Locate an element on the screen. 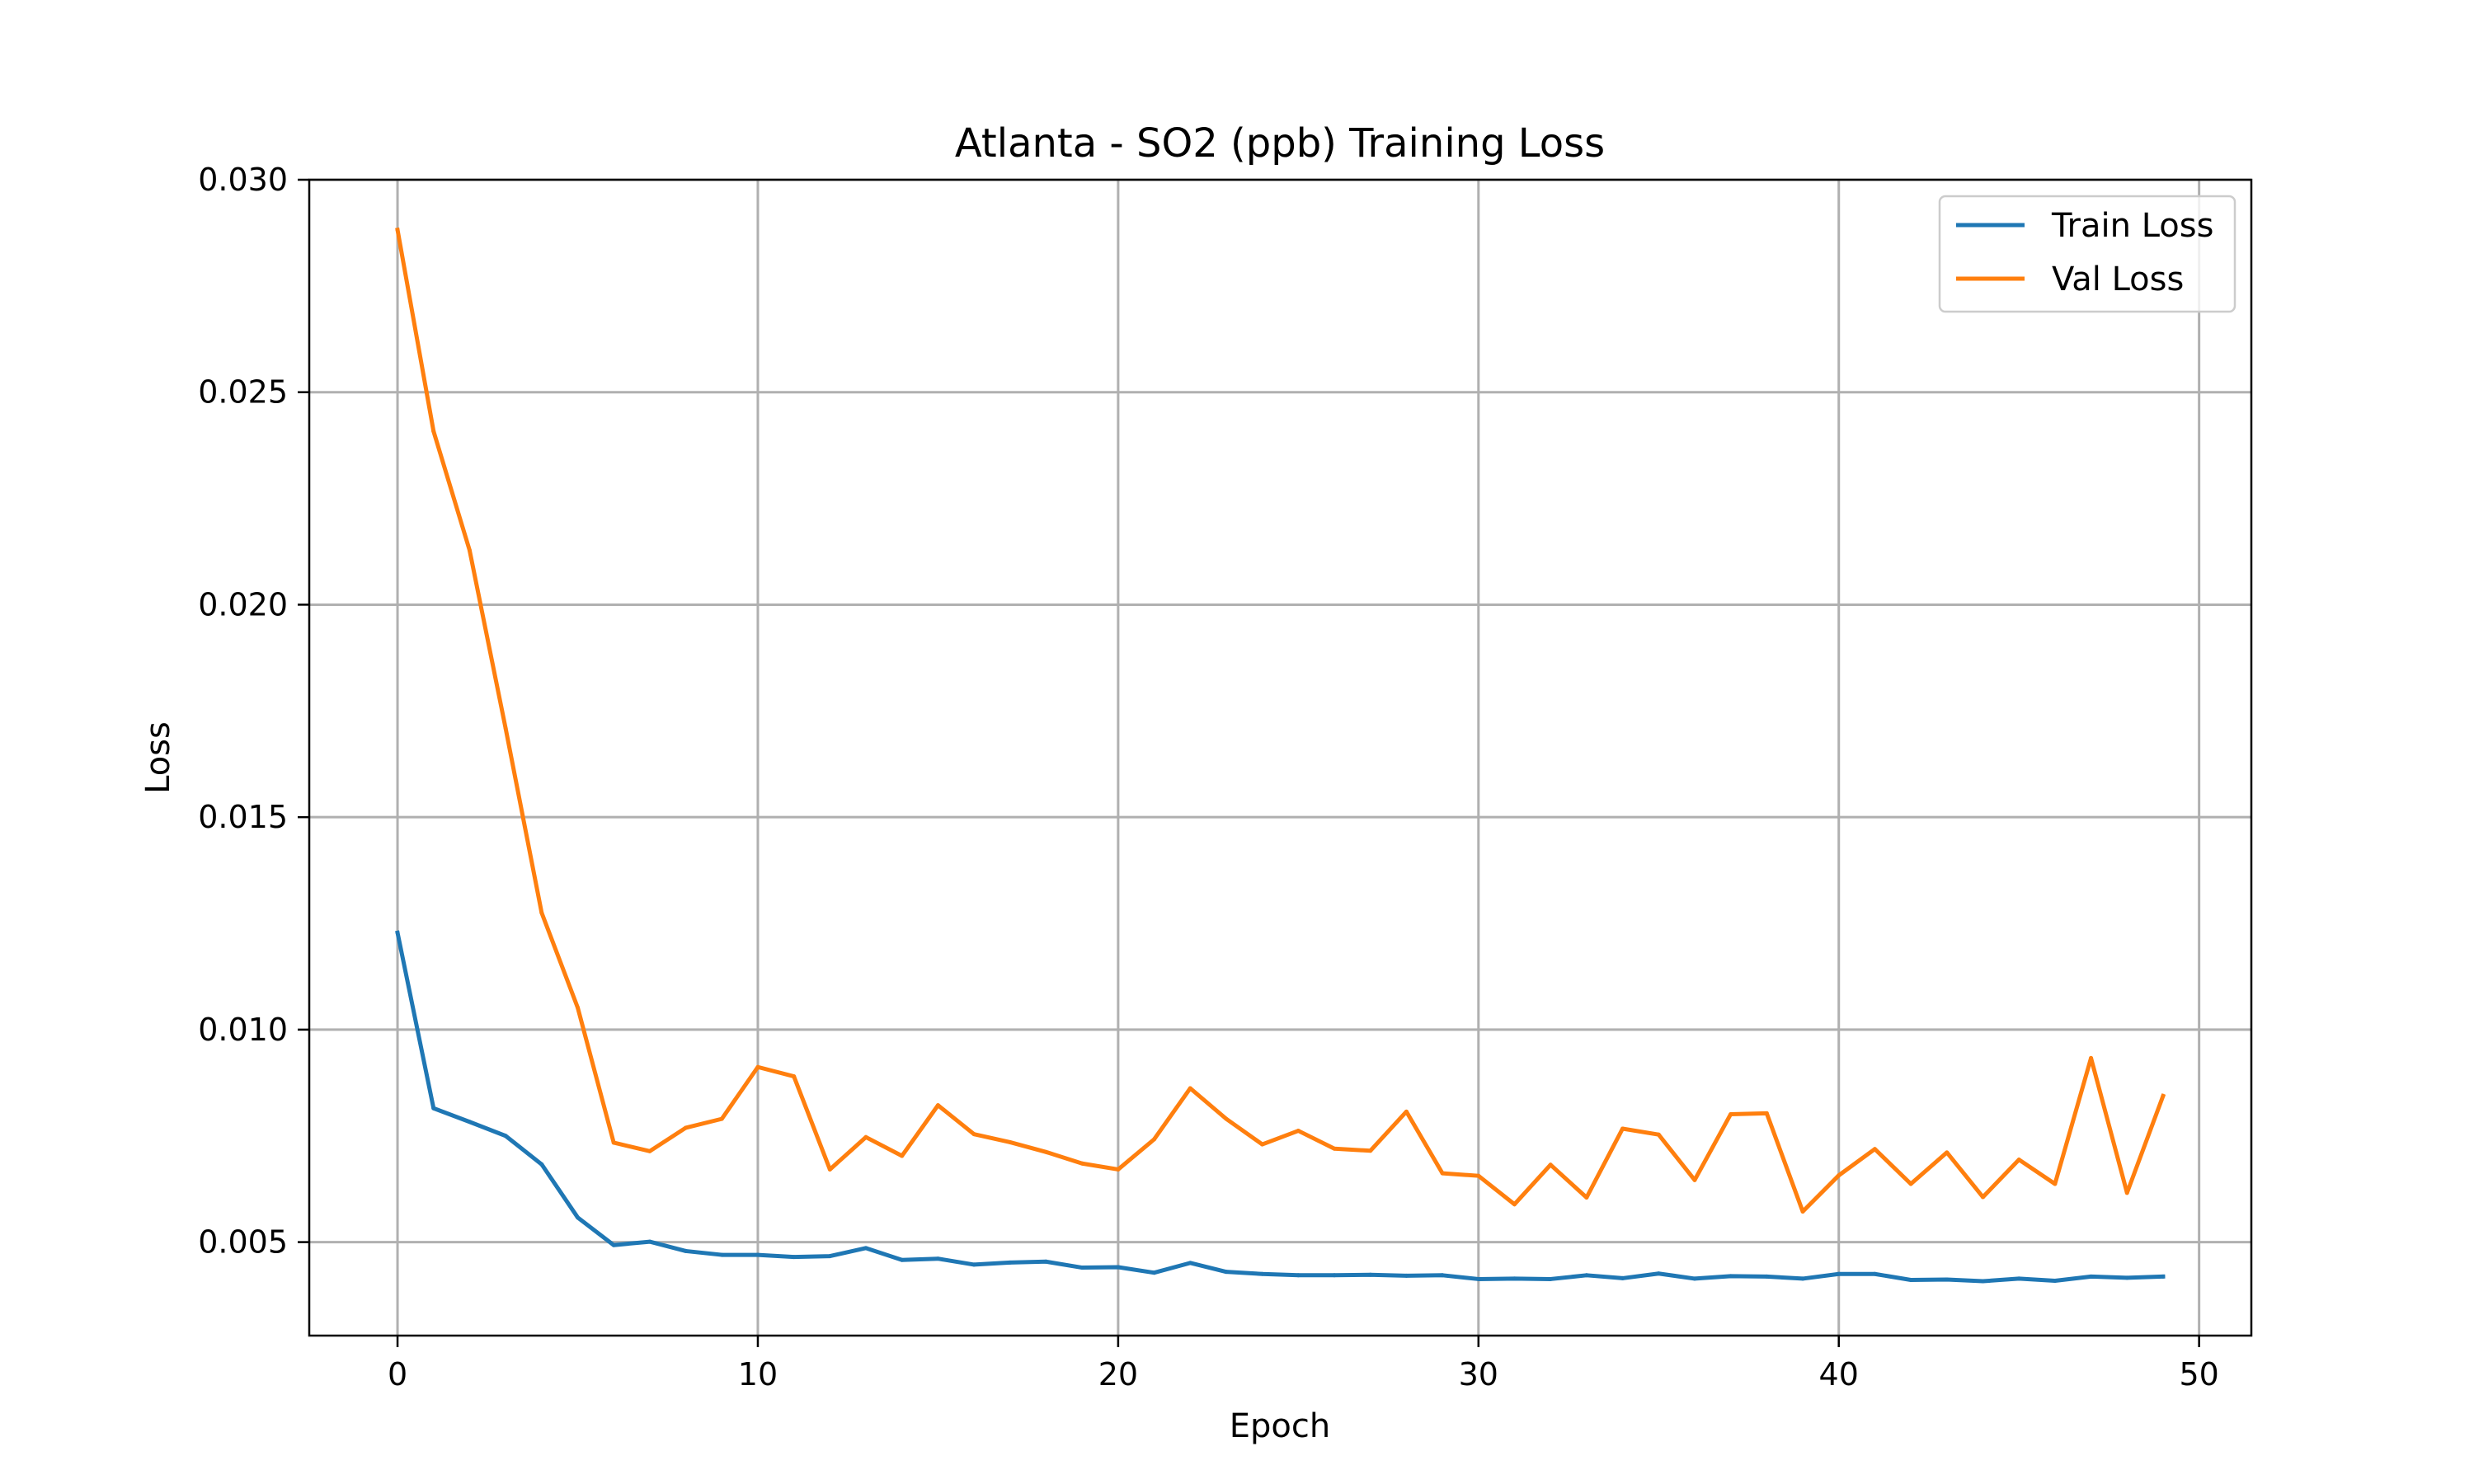  y-tick-label: 0.025 is located at coordinates (243, 392).